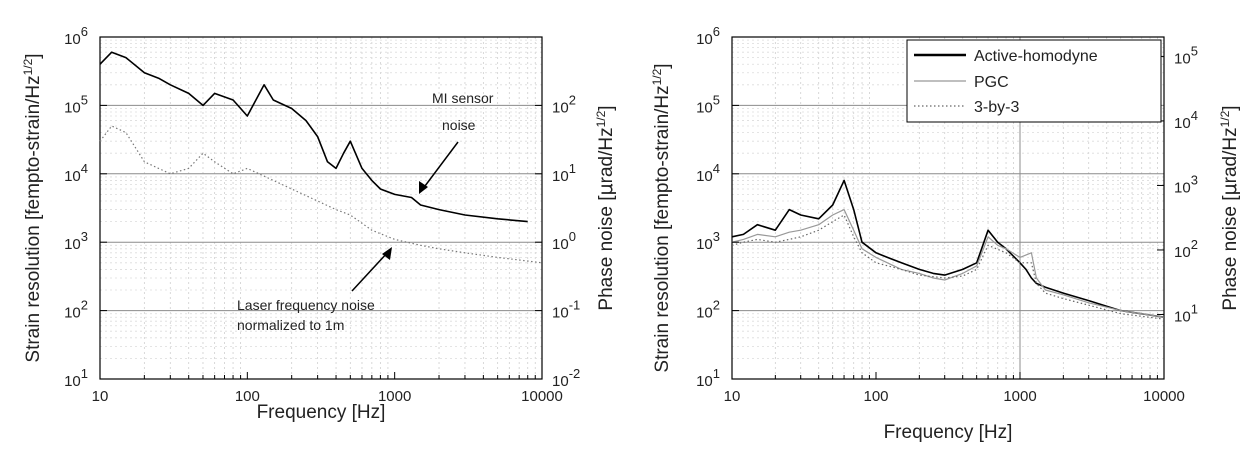  I want to click on right-y2-axis-label: Phase noise [μrad/Hz1/2], so click(1229, 207).